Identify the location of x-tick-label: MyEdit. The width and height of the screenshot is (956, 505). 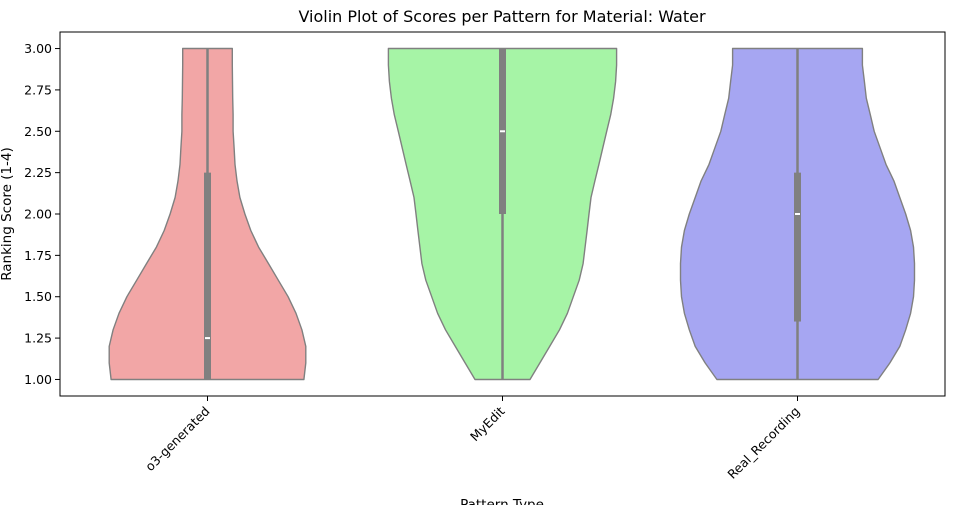
(487, 423).